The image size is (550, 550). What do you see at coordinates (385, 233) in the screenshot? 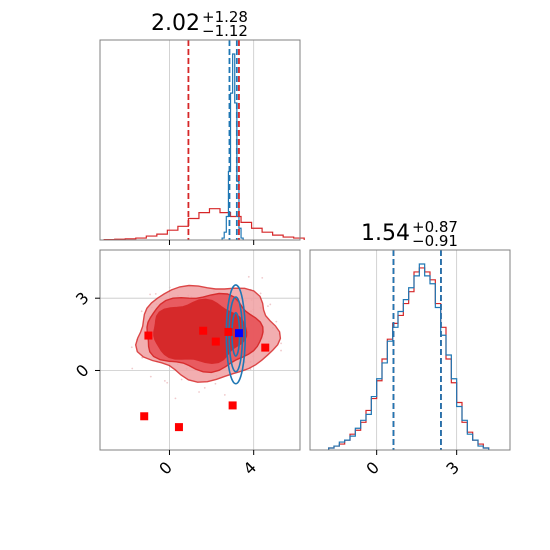
I see `panel-title-value: 1.54` at bounding box center [385, 233].